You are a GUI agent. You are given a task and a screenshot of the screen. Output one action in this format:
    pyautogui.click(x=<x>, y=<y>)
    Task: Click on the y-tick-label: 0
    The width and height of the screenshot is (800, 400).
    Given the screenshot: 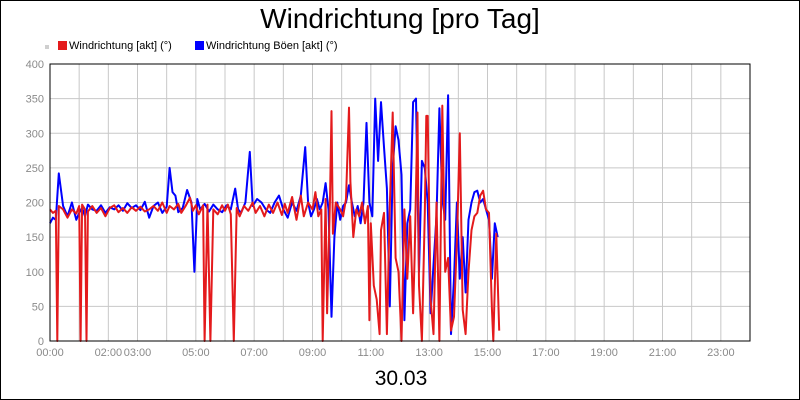 What is the action you would take?
    pyautogui.click(x=41, y=342)
    